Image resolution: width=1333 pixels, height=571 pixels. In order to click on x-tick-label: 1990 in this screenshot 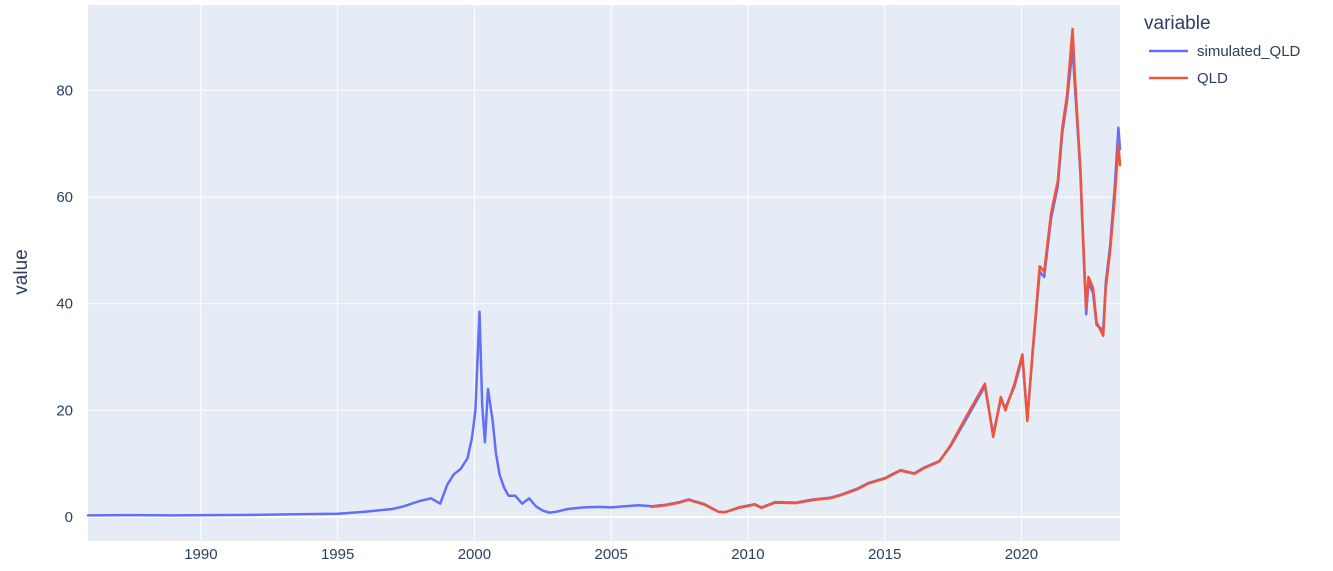, I will do `click(200, 554)`.